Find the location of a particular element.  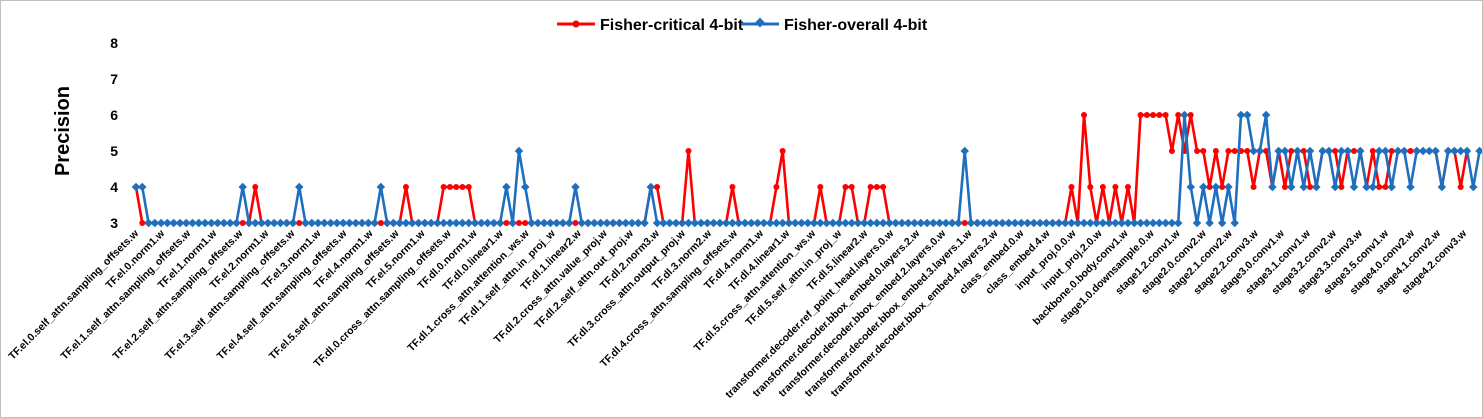

y-axis-ticks: 3 4 5 6 7 8 is located at coordinates (114, 133).